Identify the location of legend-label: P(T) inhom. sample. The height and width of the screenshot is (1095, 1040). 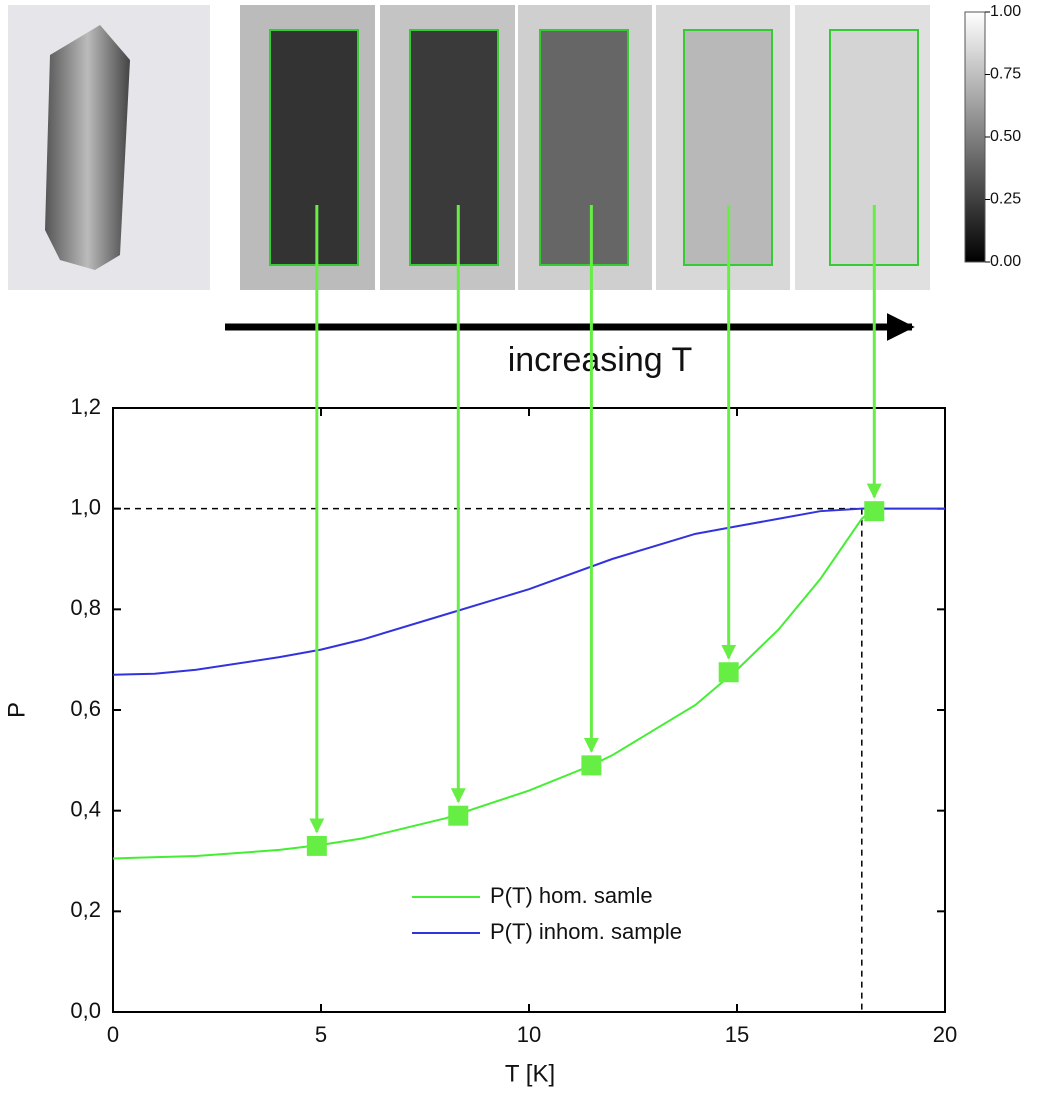
(586, 931).